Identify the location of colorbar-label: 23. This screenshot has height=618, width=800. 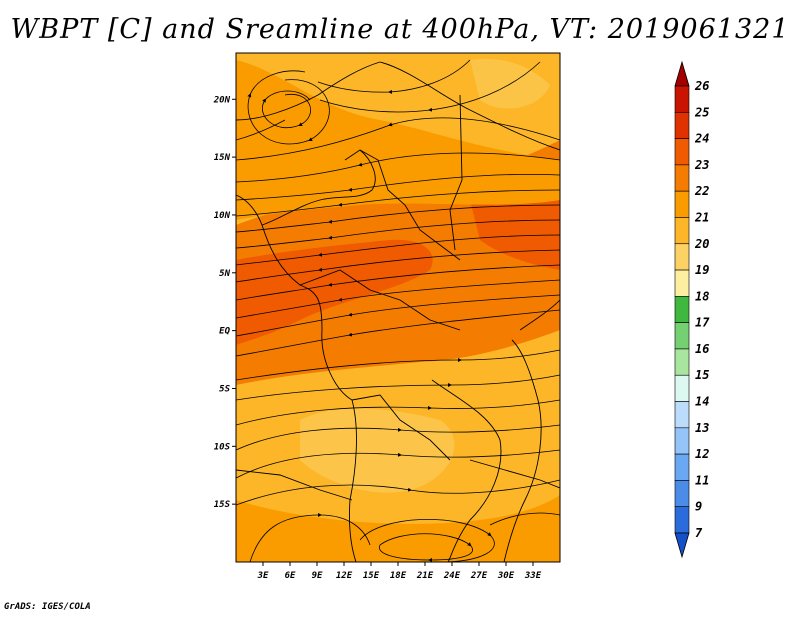
(701, 165).